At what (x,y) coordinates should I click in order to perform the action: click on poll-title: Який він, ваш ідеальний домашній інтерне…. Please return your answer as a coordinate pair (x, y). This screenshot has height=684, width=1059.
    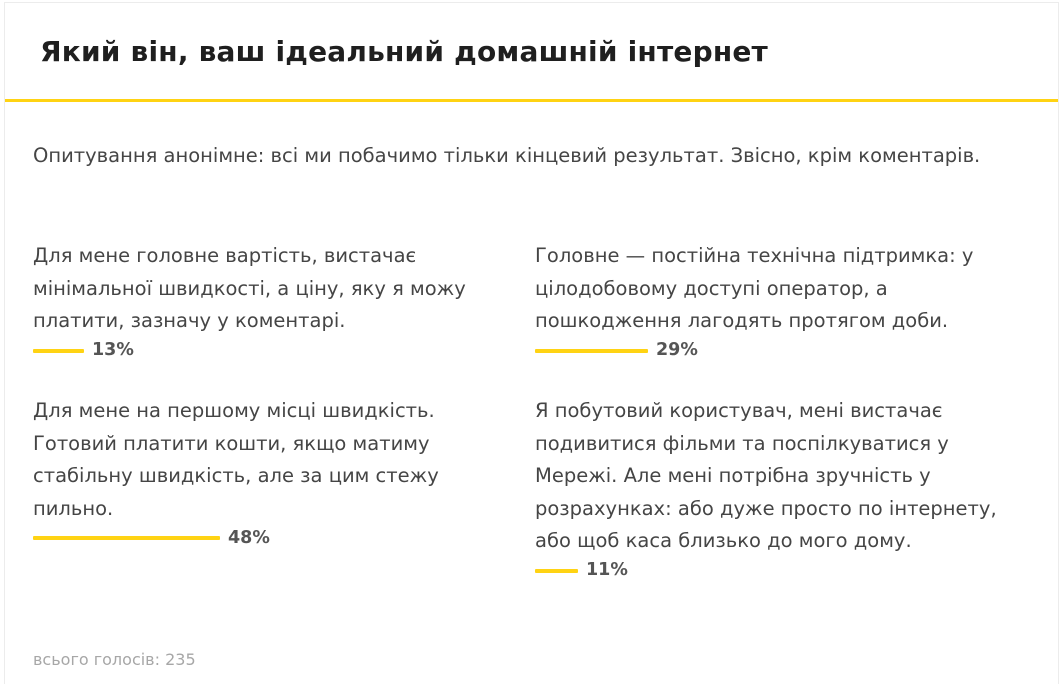
    Looking at the image, I should click on (404, 51).